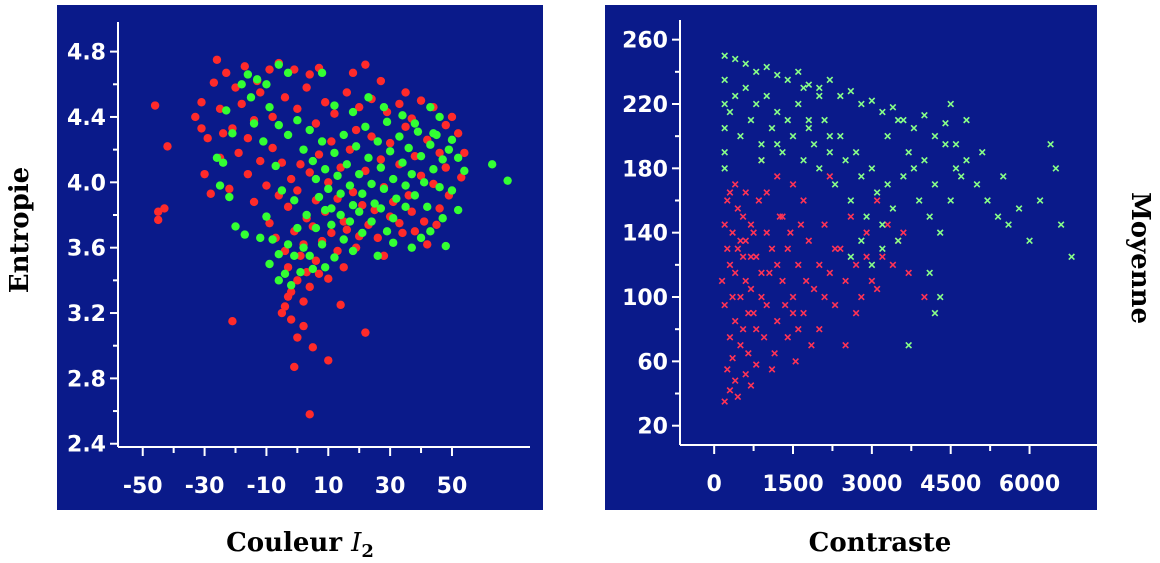 This screenshot has width=1160, height=563. What do you see at coordinates (950, 484) in the screenshot?
I see `x-tick-label-right: 4500` at bounding box center [950, 484].